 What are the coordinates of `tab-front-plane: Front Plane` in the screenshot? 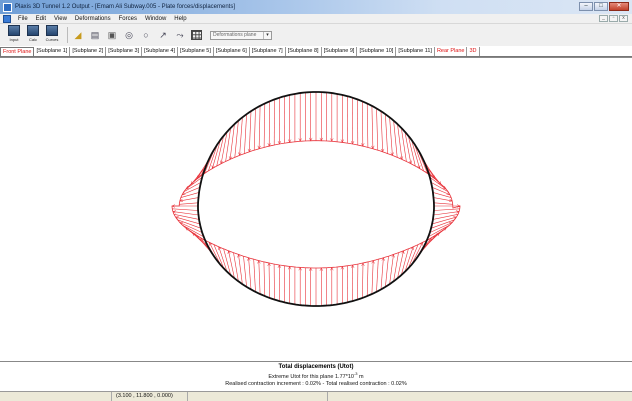 It's located at (17, 51).